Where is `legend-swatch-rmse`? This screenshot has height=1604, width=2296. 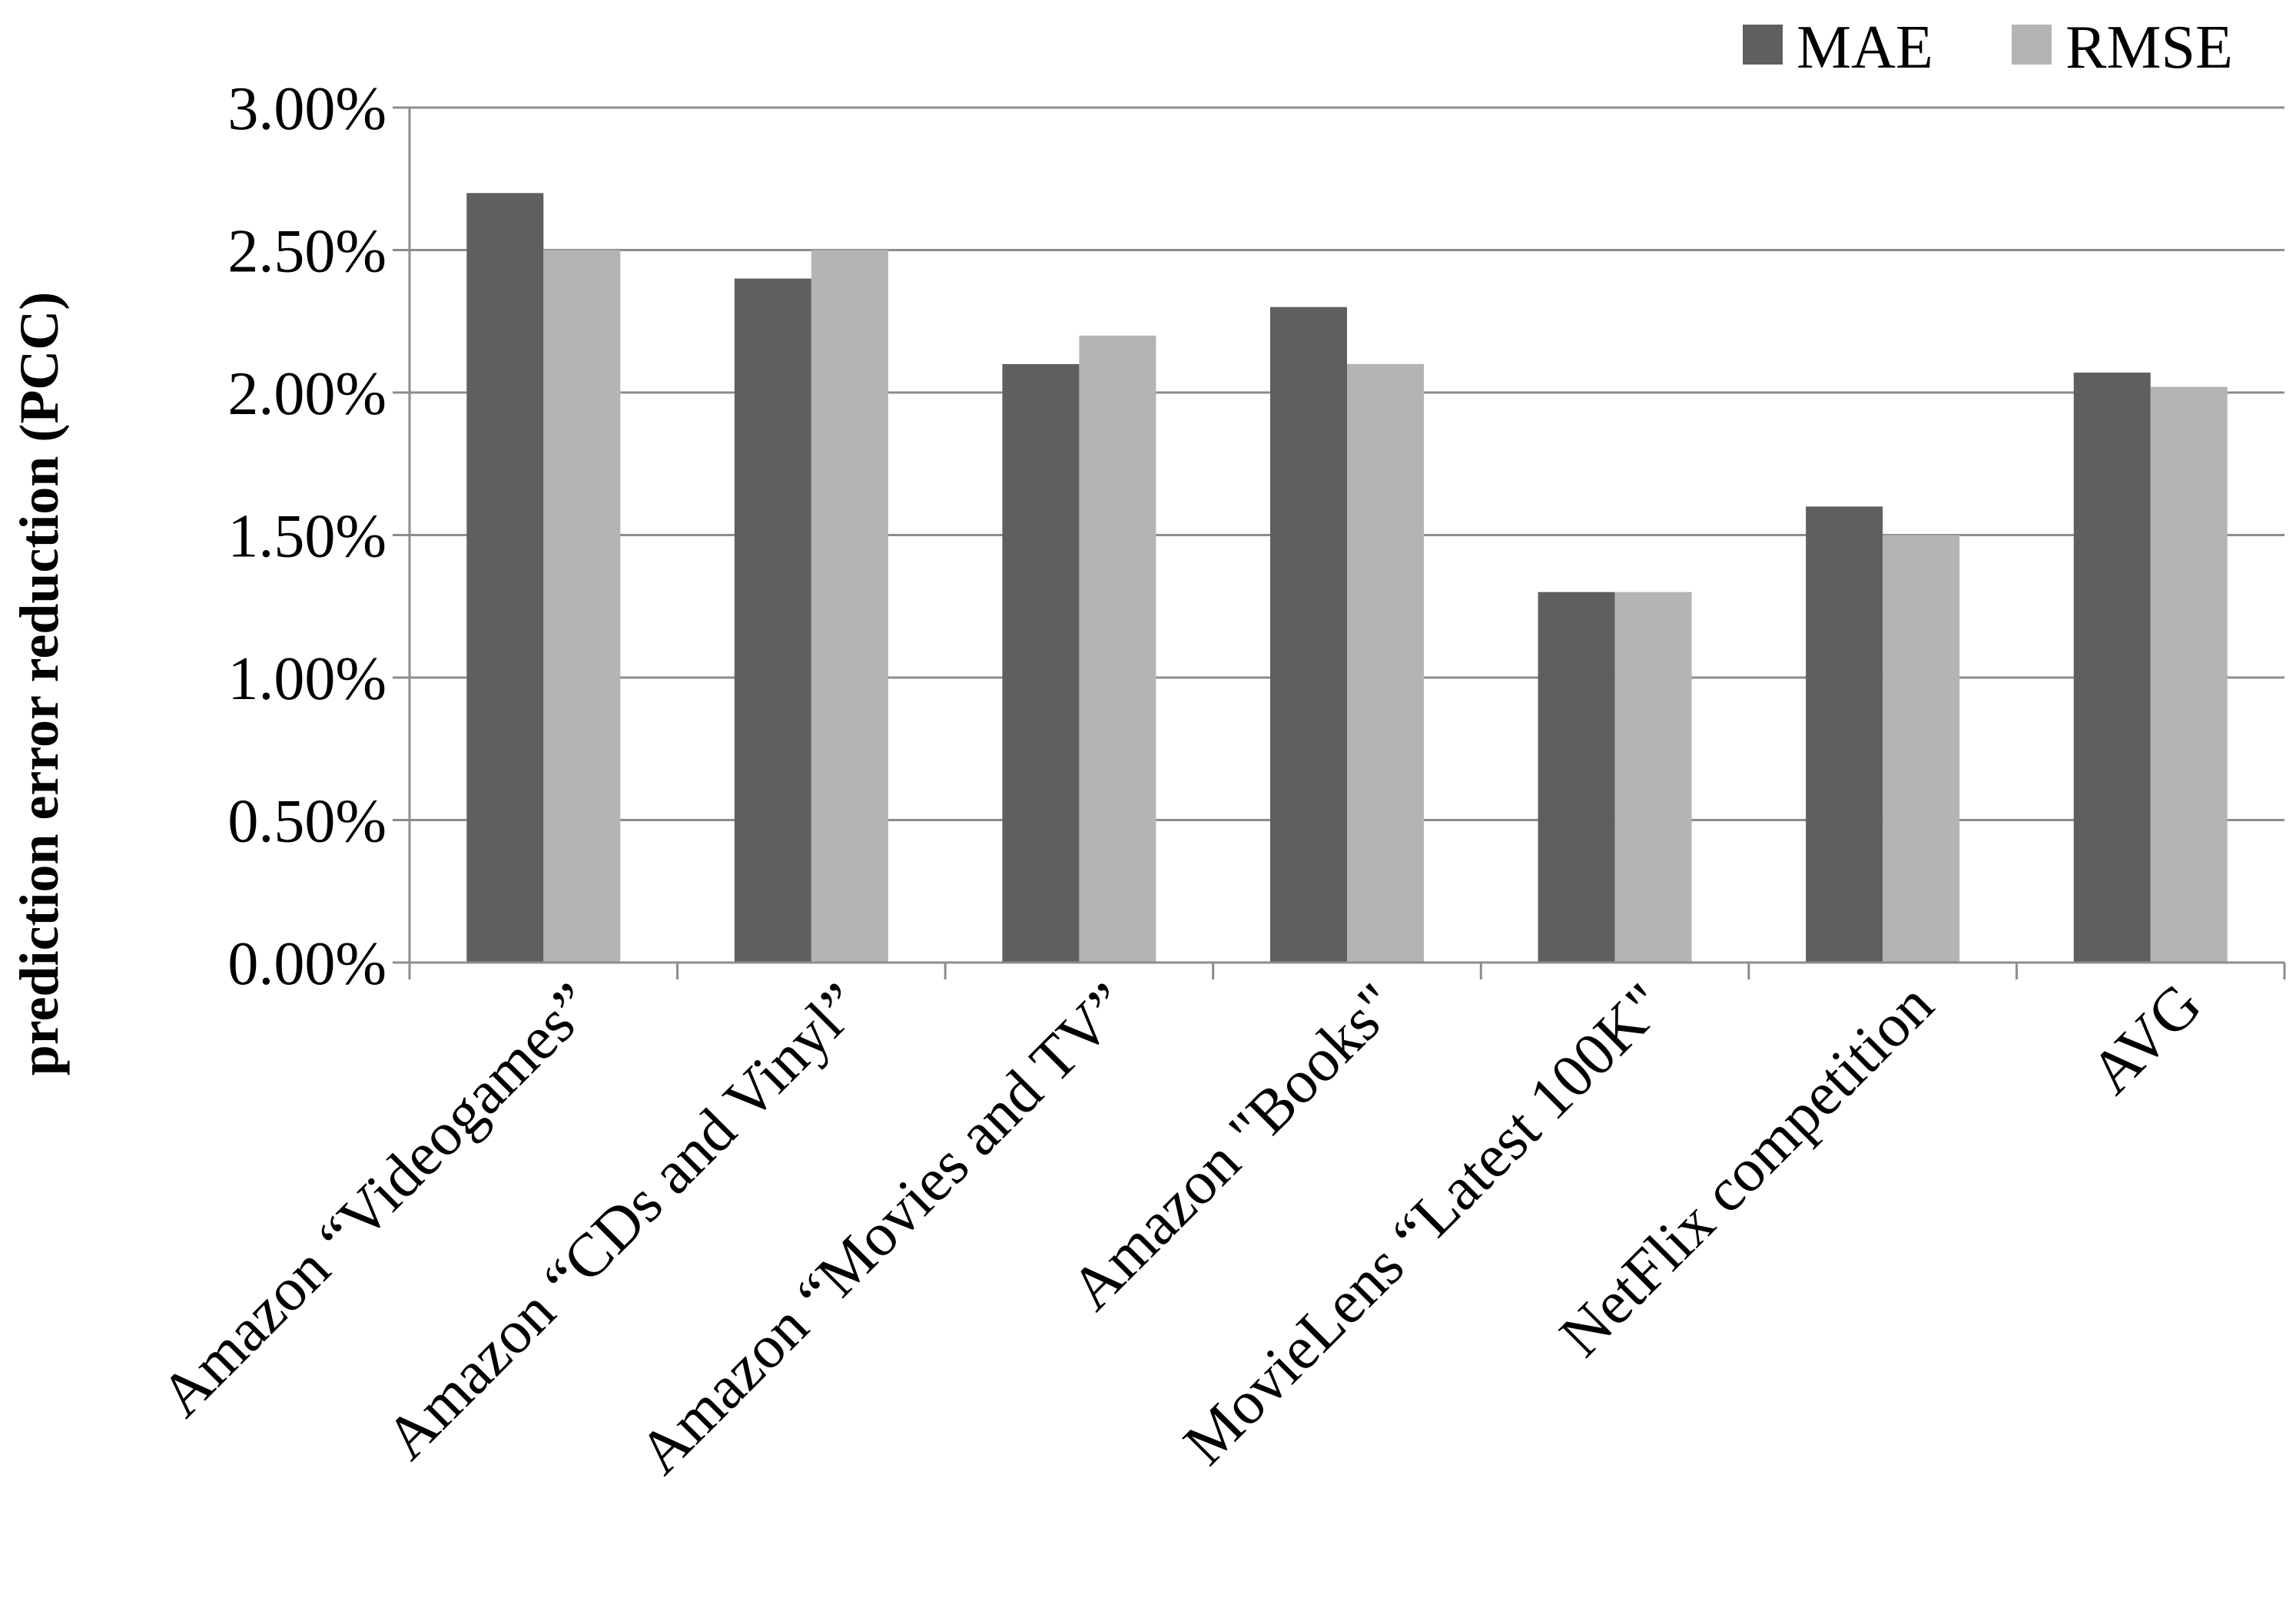
legend-swatch-rmse is located at coordinates (2032, 45).